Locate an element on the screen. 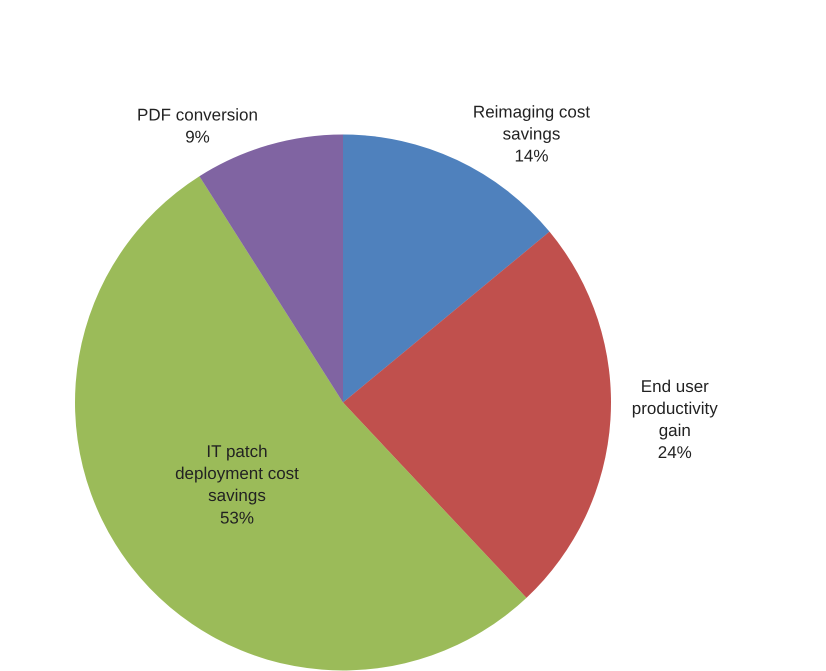  data-label: 14% is located at coordinates (531, 156).